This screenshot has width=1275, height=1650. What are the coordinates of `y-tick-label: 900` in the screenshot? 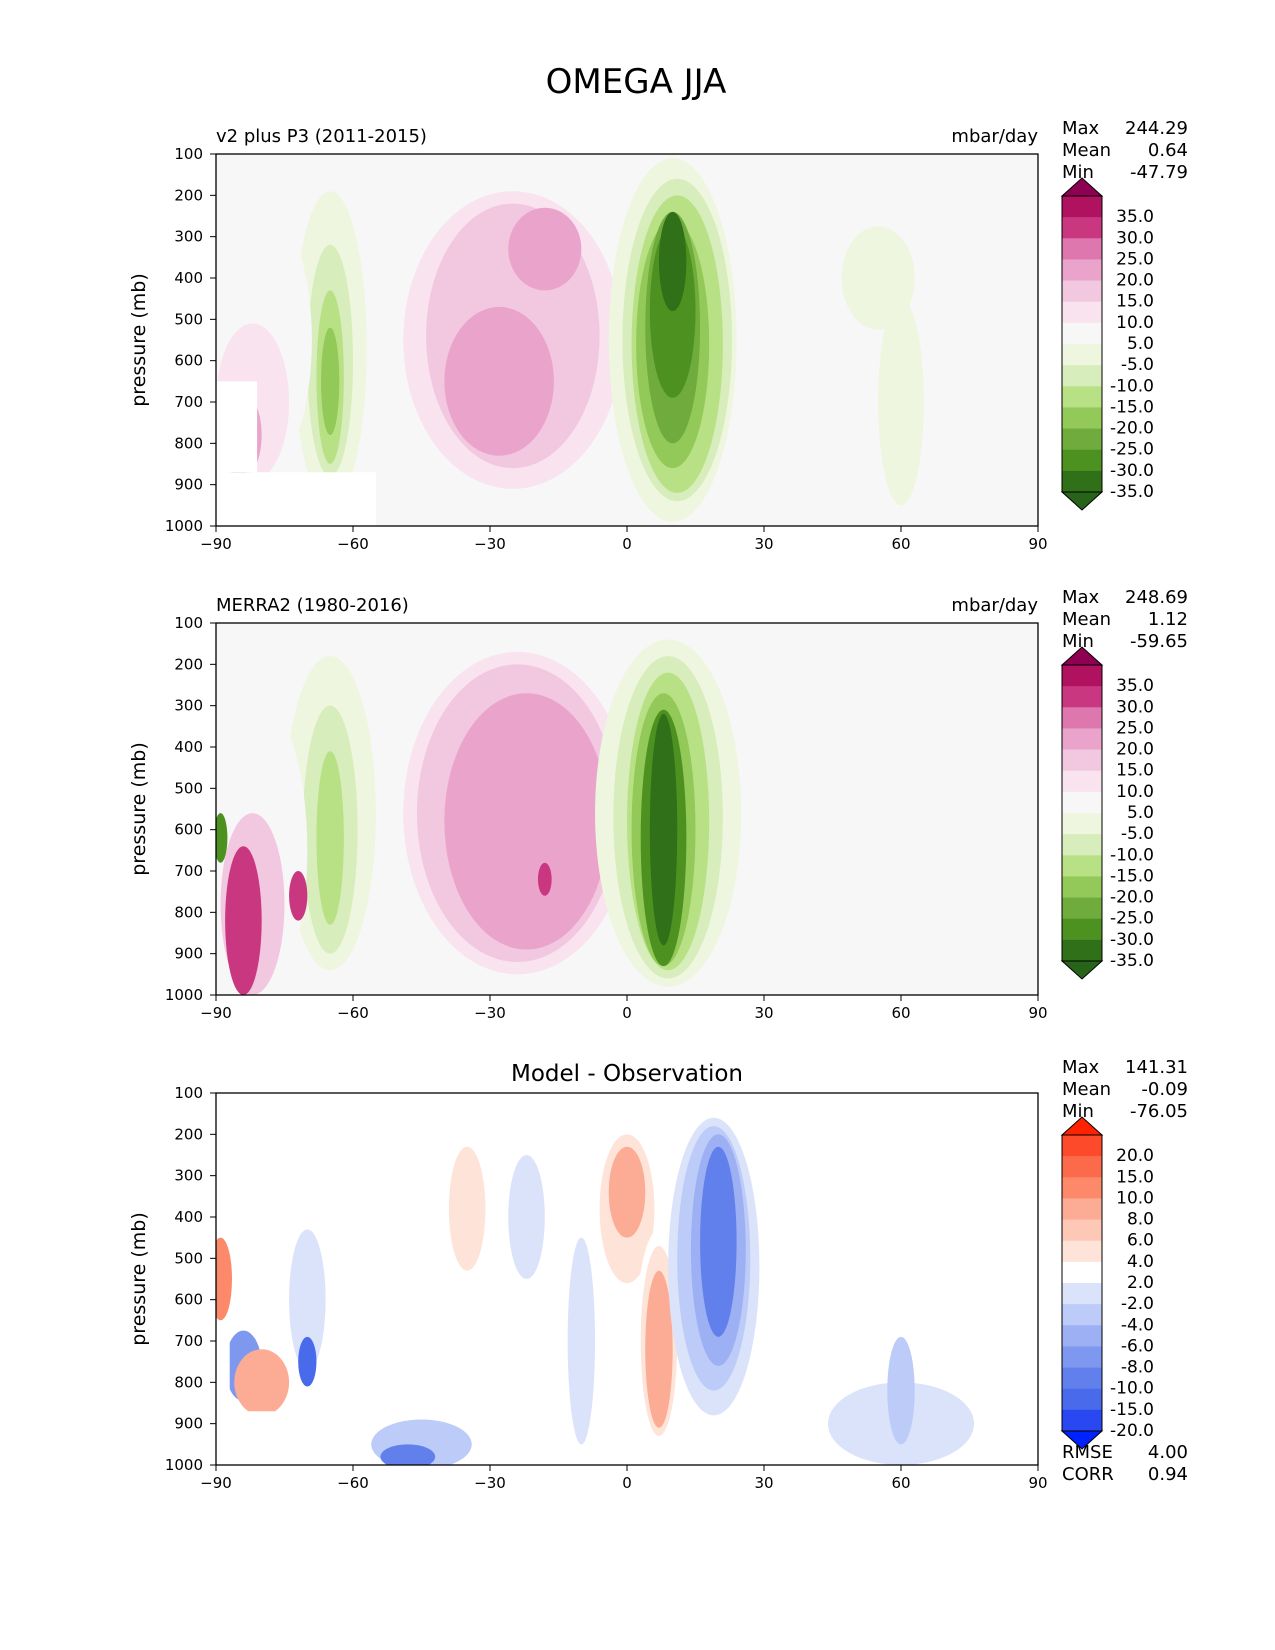 It's located at (188, 1424).